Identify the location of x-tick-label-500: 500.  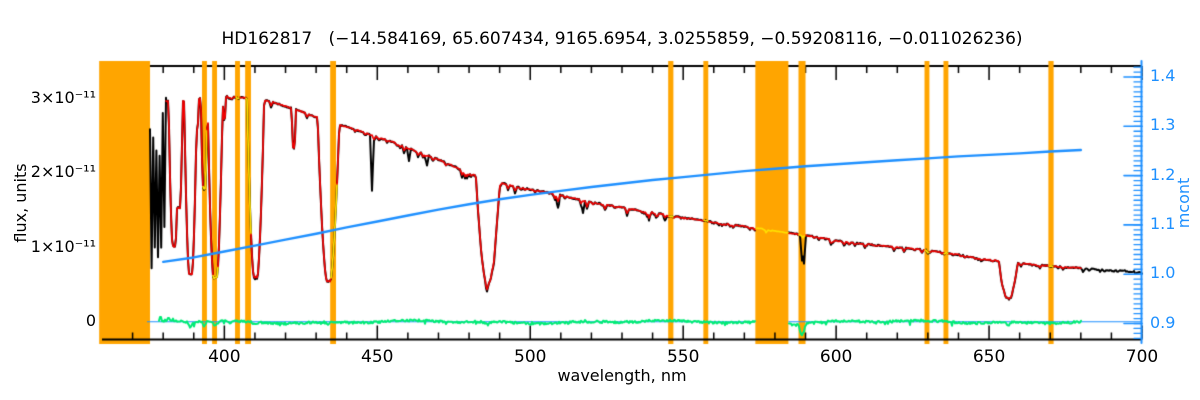
(530, 357).